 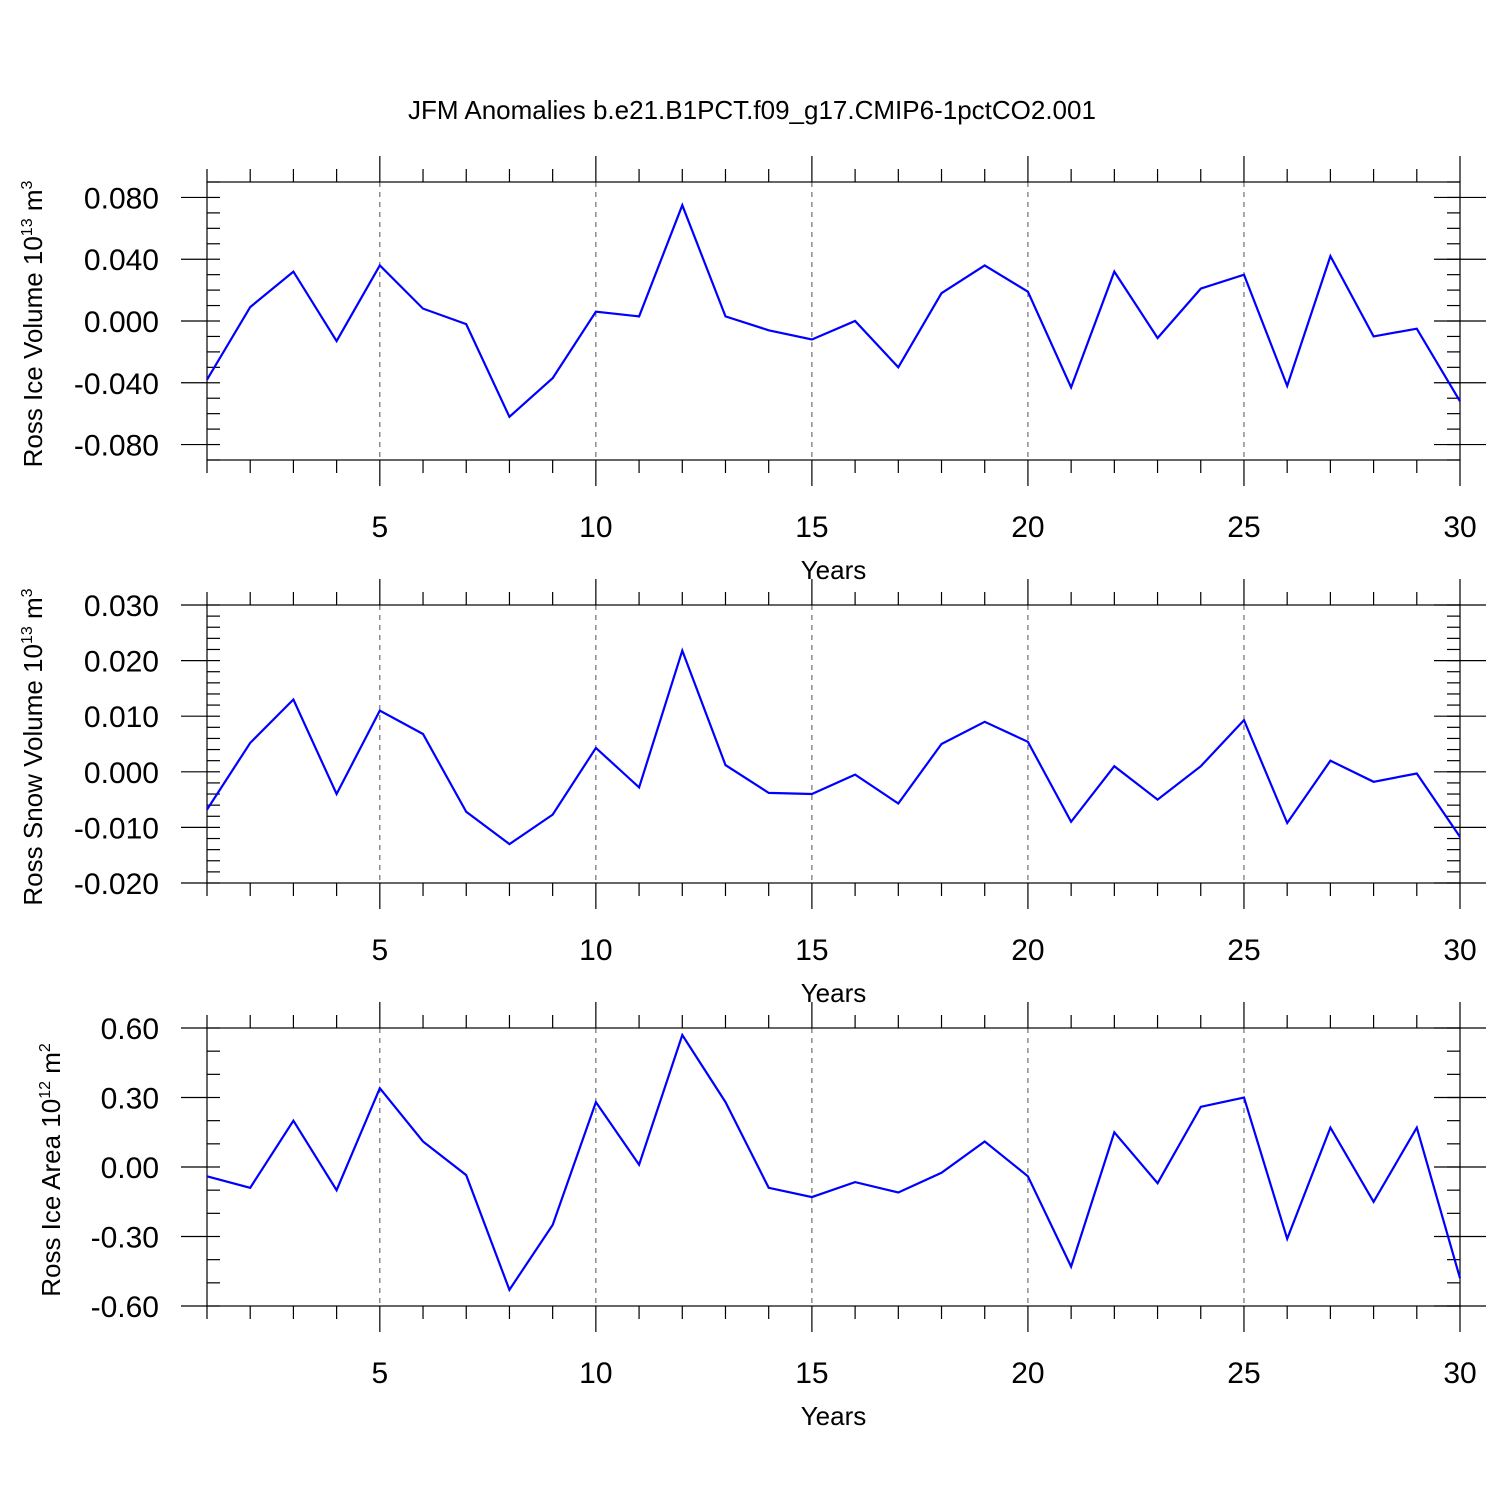 I want to click on y-tick-label: -0.080, so click(x=116, y=446).